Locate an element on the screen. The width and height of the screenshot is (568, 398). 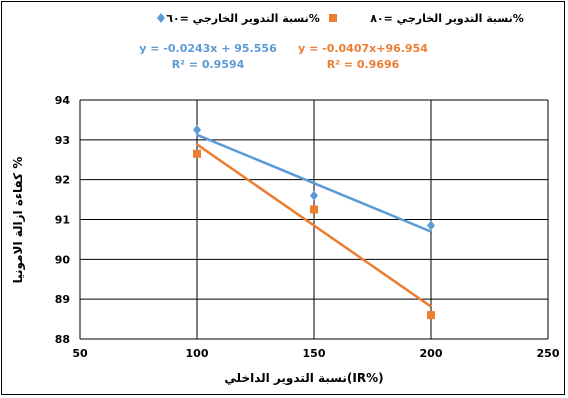
y-tick-label: 92 is located at coordinates (62, 180).